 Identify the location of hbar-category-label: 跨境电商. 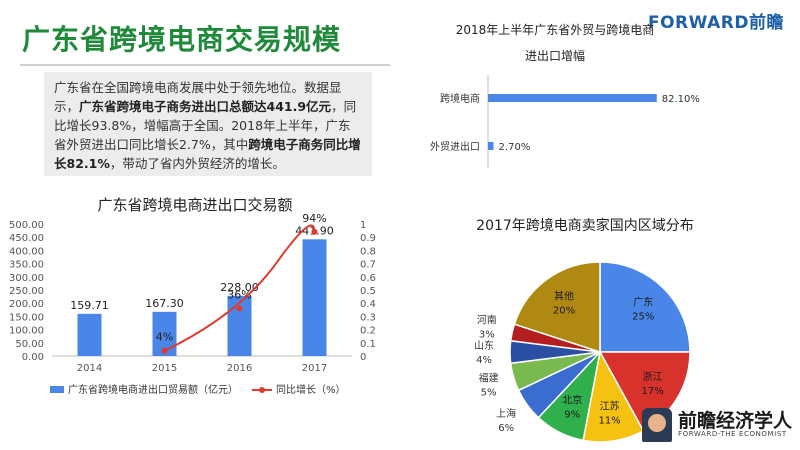
(460, 98).